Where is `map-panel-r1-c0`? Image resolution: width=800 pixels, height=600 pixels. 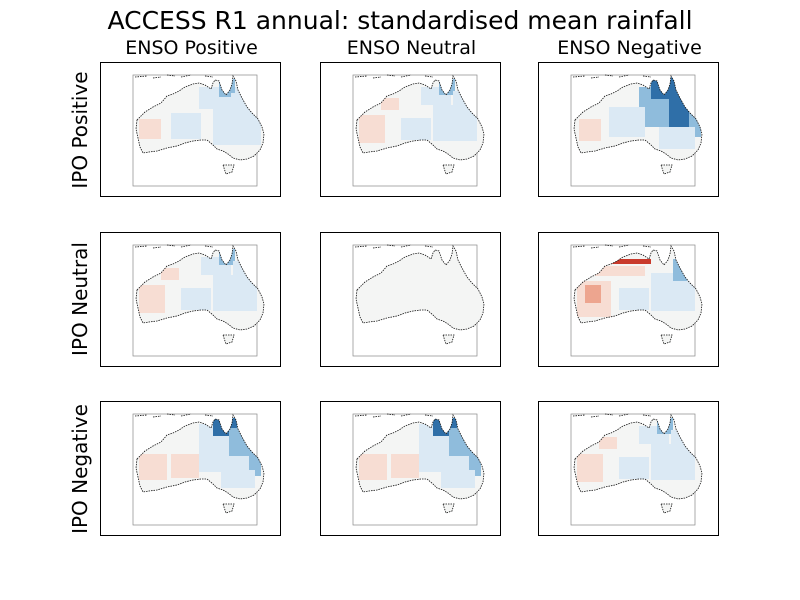
map-panel-r1-c0 is located at coordinates (190, 299).